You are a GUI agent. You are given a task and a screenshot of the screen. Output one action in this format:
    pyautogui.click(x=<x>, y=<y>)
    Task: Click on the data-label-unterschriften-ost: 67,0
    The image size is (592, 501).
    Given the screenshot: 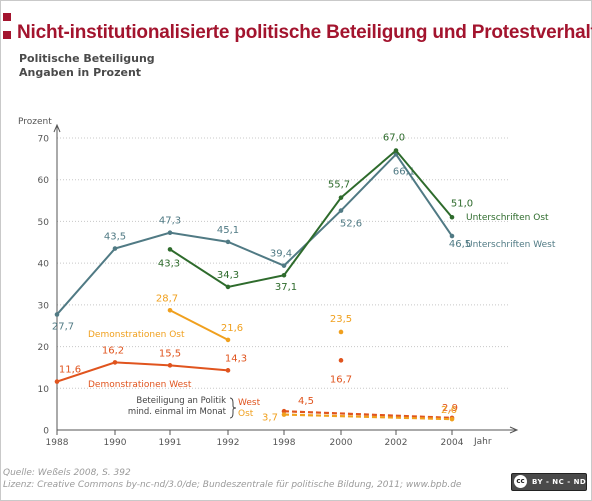 What is the action you would take?
    pyautogui.click(x=394, y=138)
    